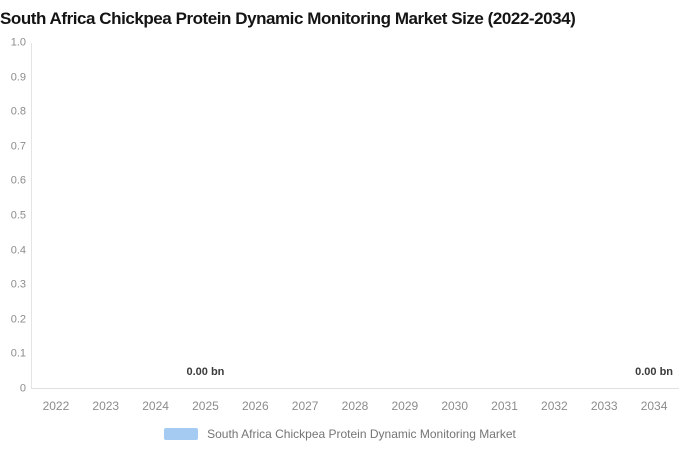 The height and width of the screenshot is (450, 680). What do you see at coordinates (18, 215) in the screenshot?
I see `y-tick-label: 0.5` at bounding box center [18, 215].